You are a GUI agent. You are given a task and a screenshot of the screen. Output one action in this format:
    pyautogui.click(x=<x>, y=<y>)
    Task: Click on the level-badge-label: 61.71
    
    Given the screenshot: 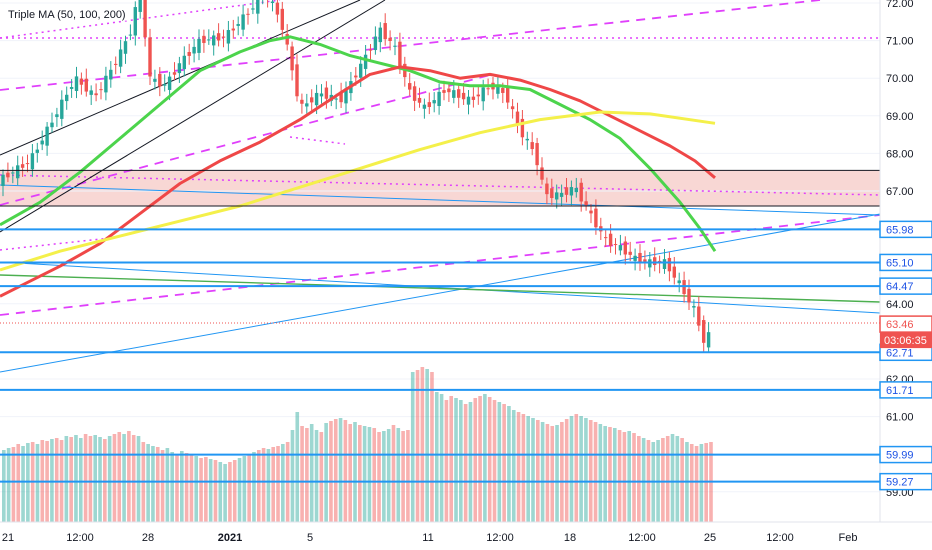 What is the action you would take?
    pyautogui.click(x=900, y=391)
    